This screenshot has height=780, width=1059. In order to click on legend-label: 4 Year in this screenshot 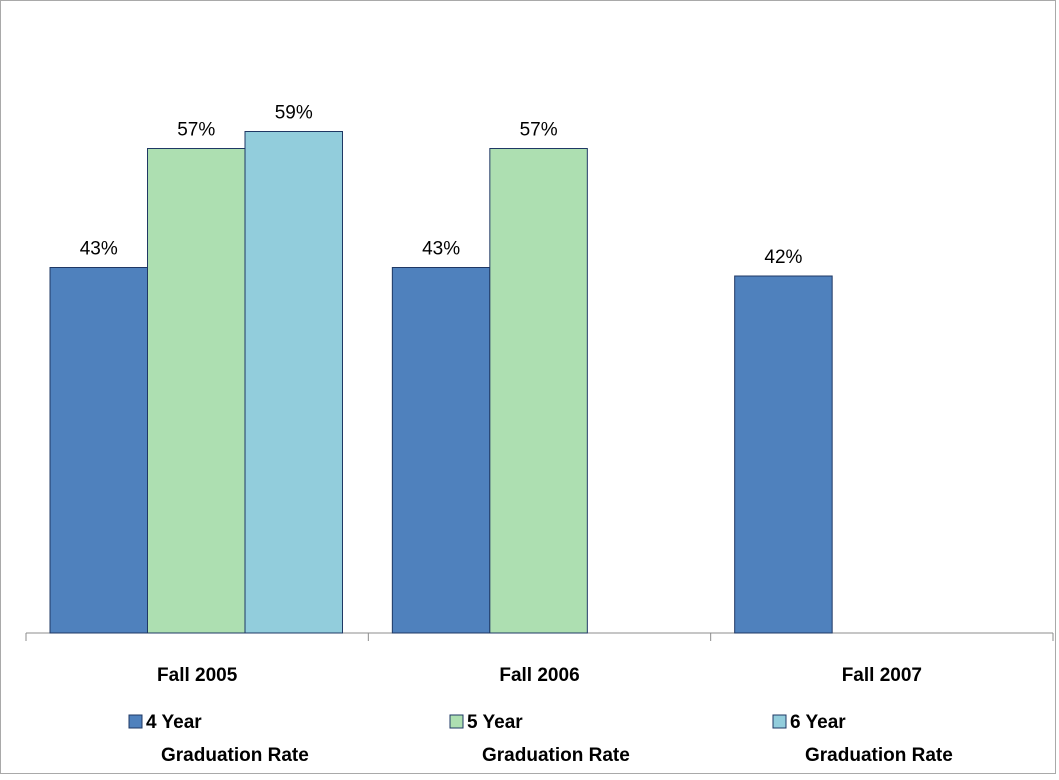, I will do `click(174, 722)`.